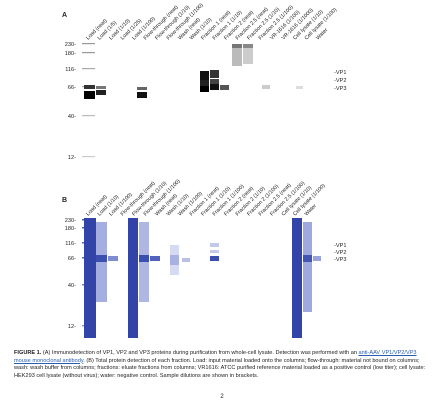 The height and width of the screenshot is (407, 444). I want to click on blot-bands-a, so click(193, 71).